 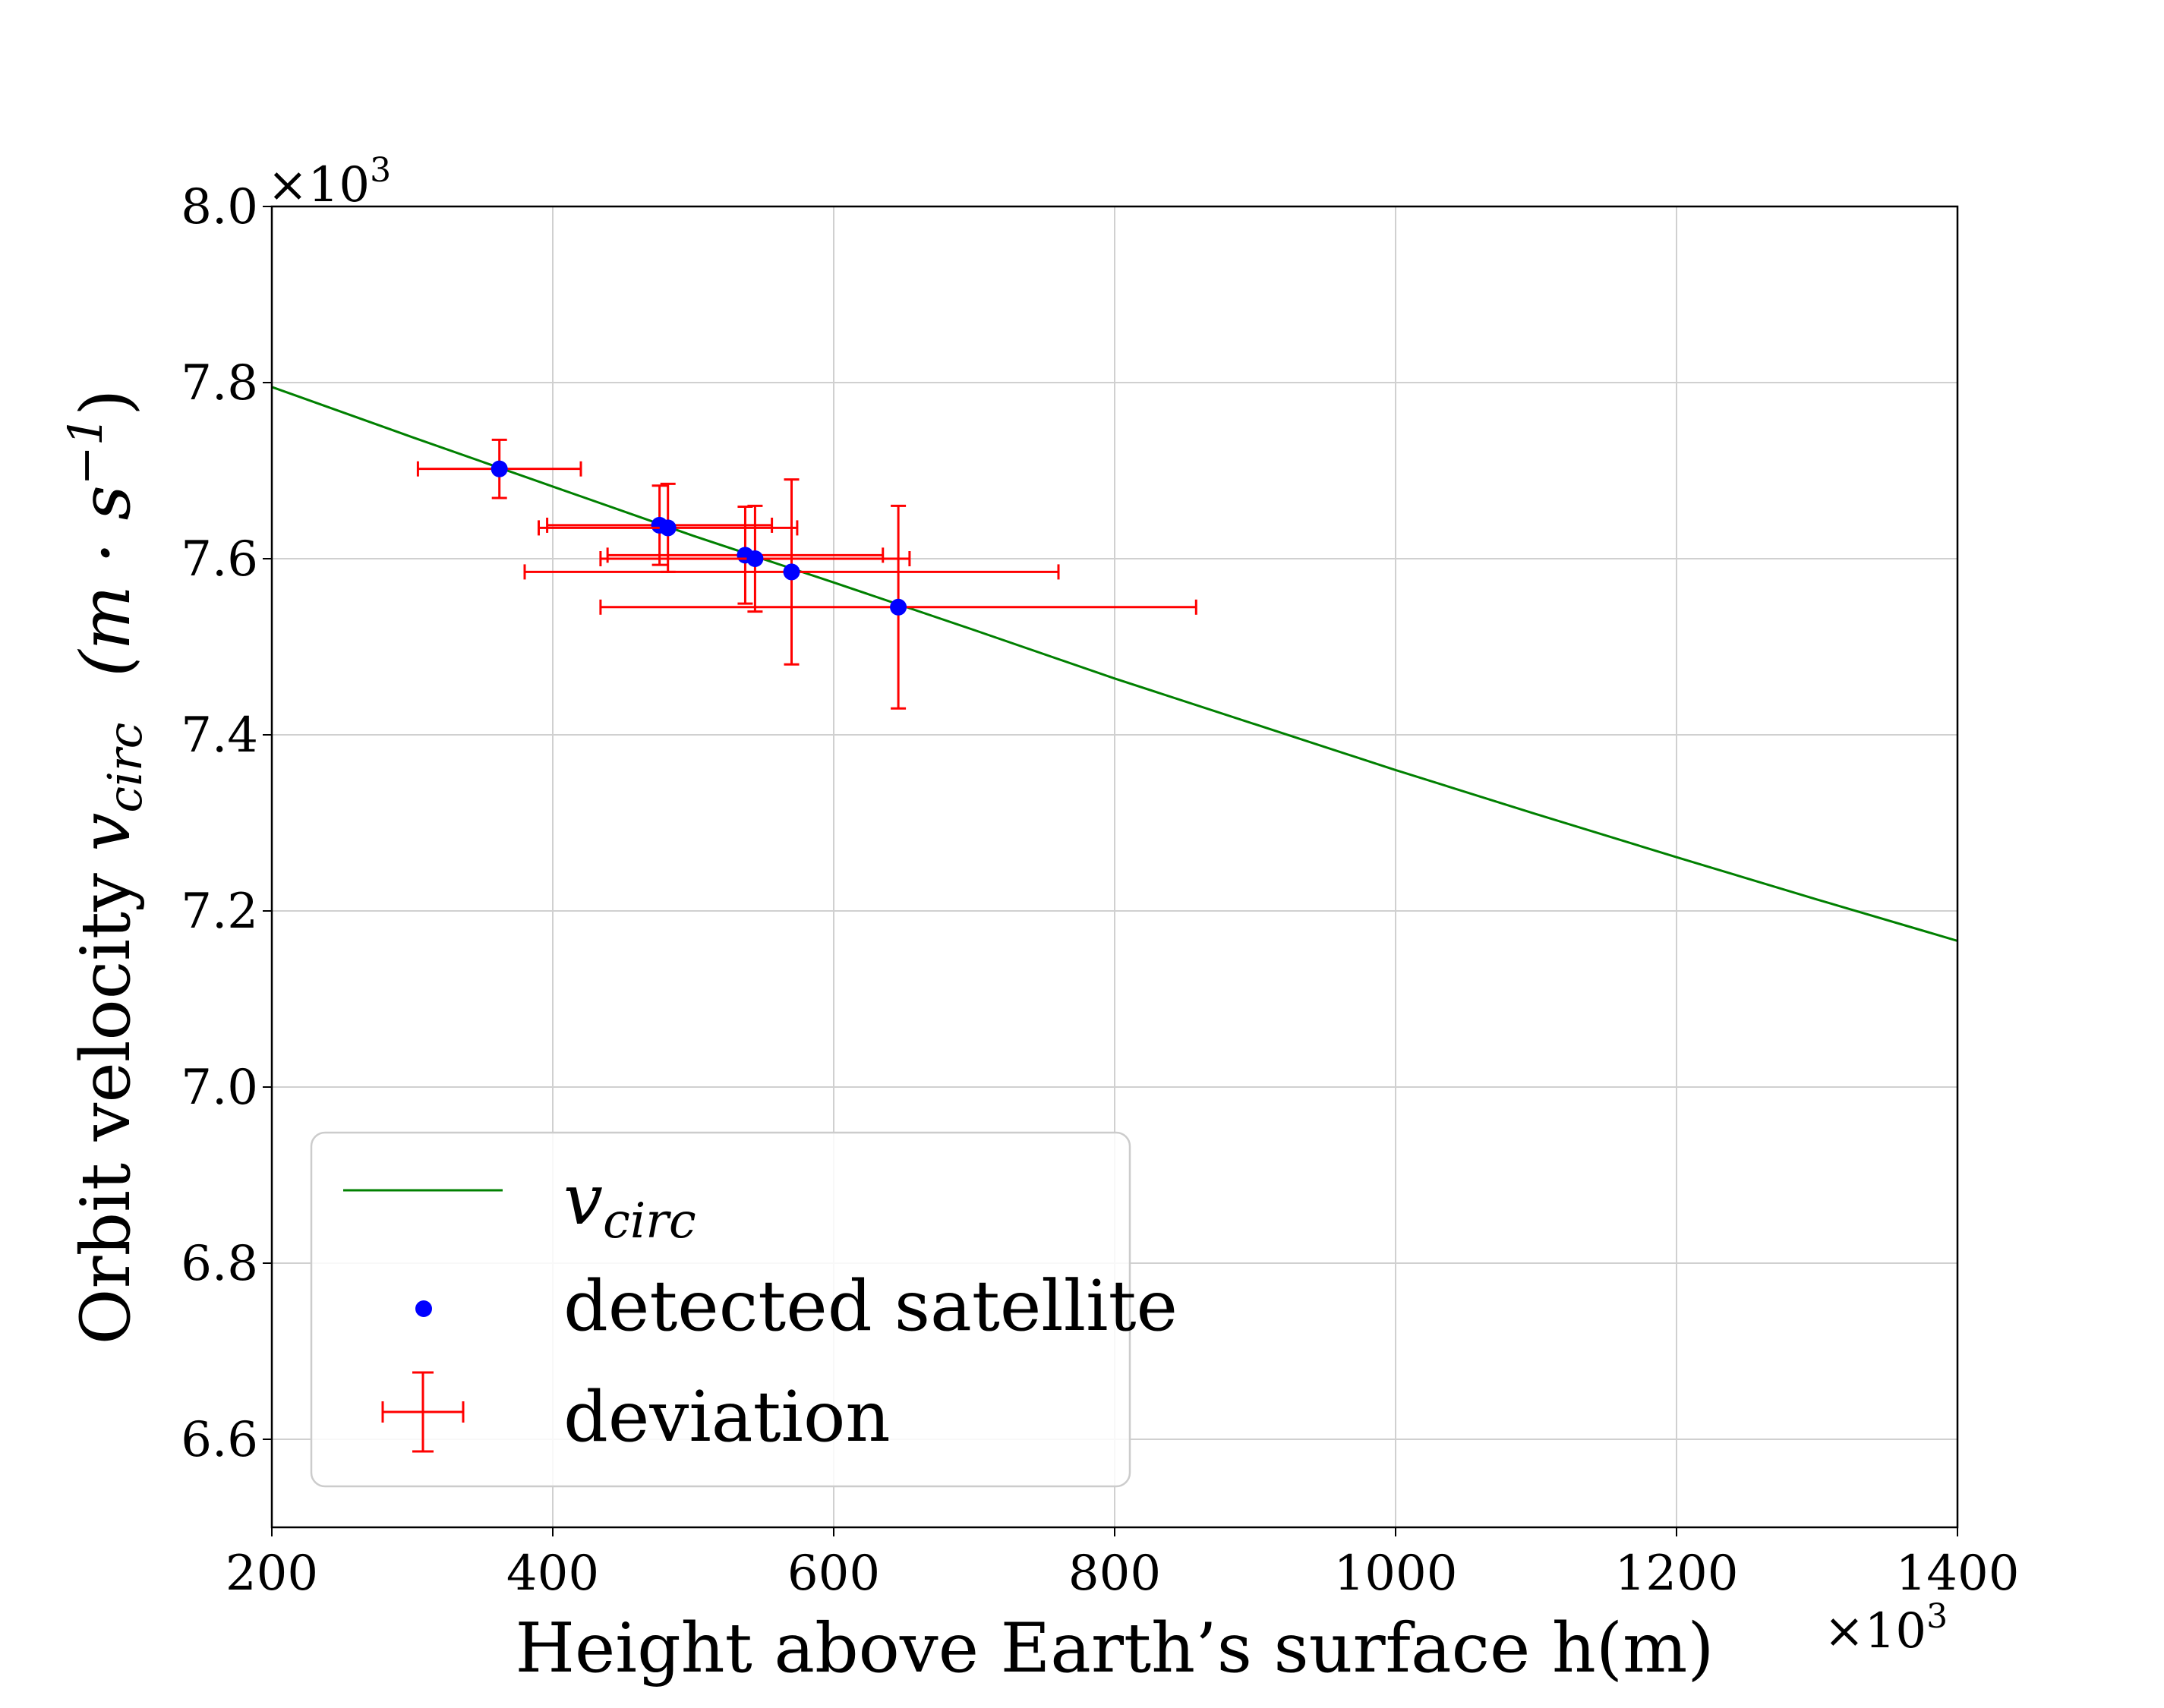 What do you see at coordinates (552, 1574) in the screenshot?
I see `x-tick-label: 400` at bounding box center [552, 1574].